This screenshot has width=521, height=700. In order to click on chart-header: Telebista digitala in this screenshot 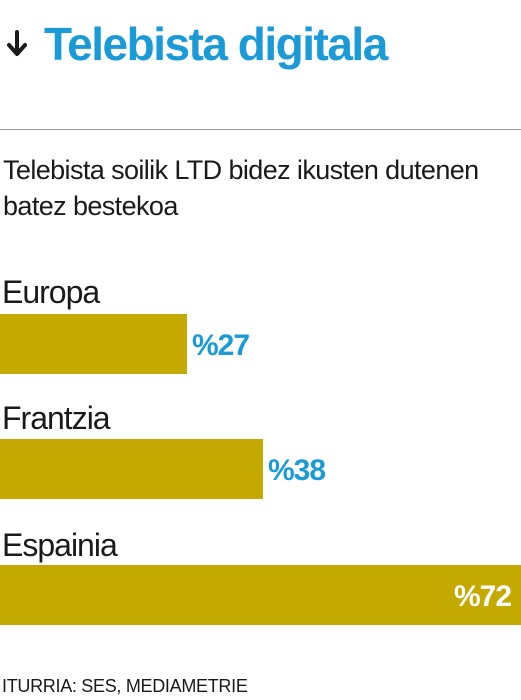, I will do `click(260, 44)`.